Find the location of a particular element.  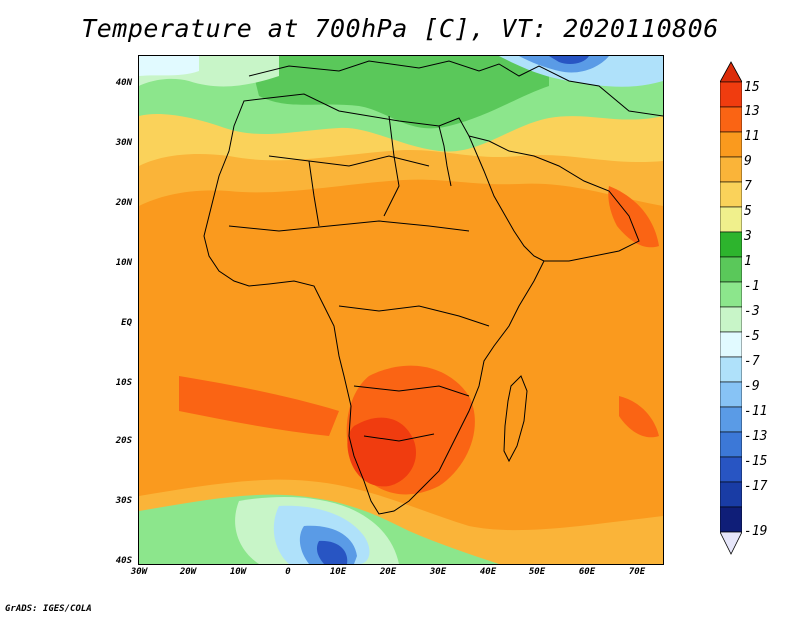

north-border-c is located at coordinates (391, 166).